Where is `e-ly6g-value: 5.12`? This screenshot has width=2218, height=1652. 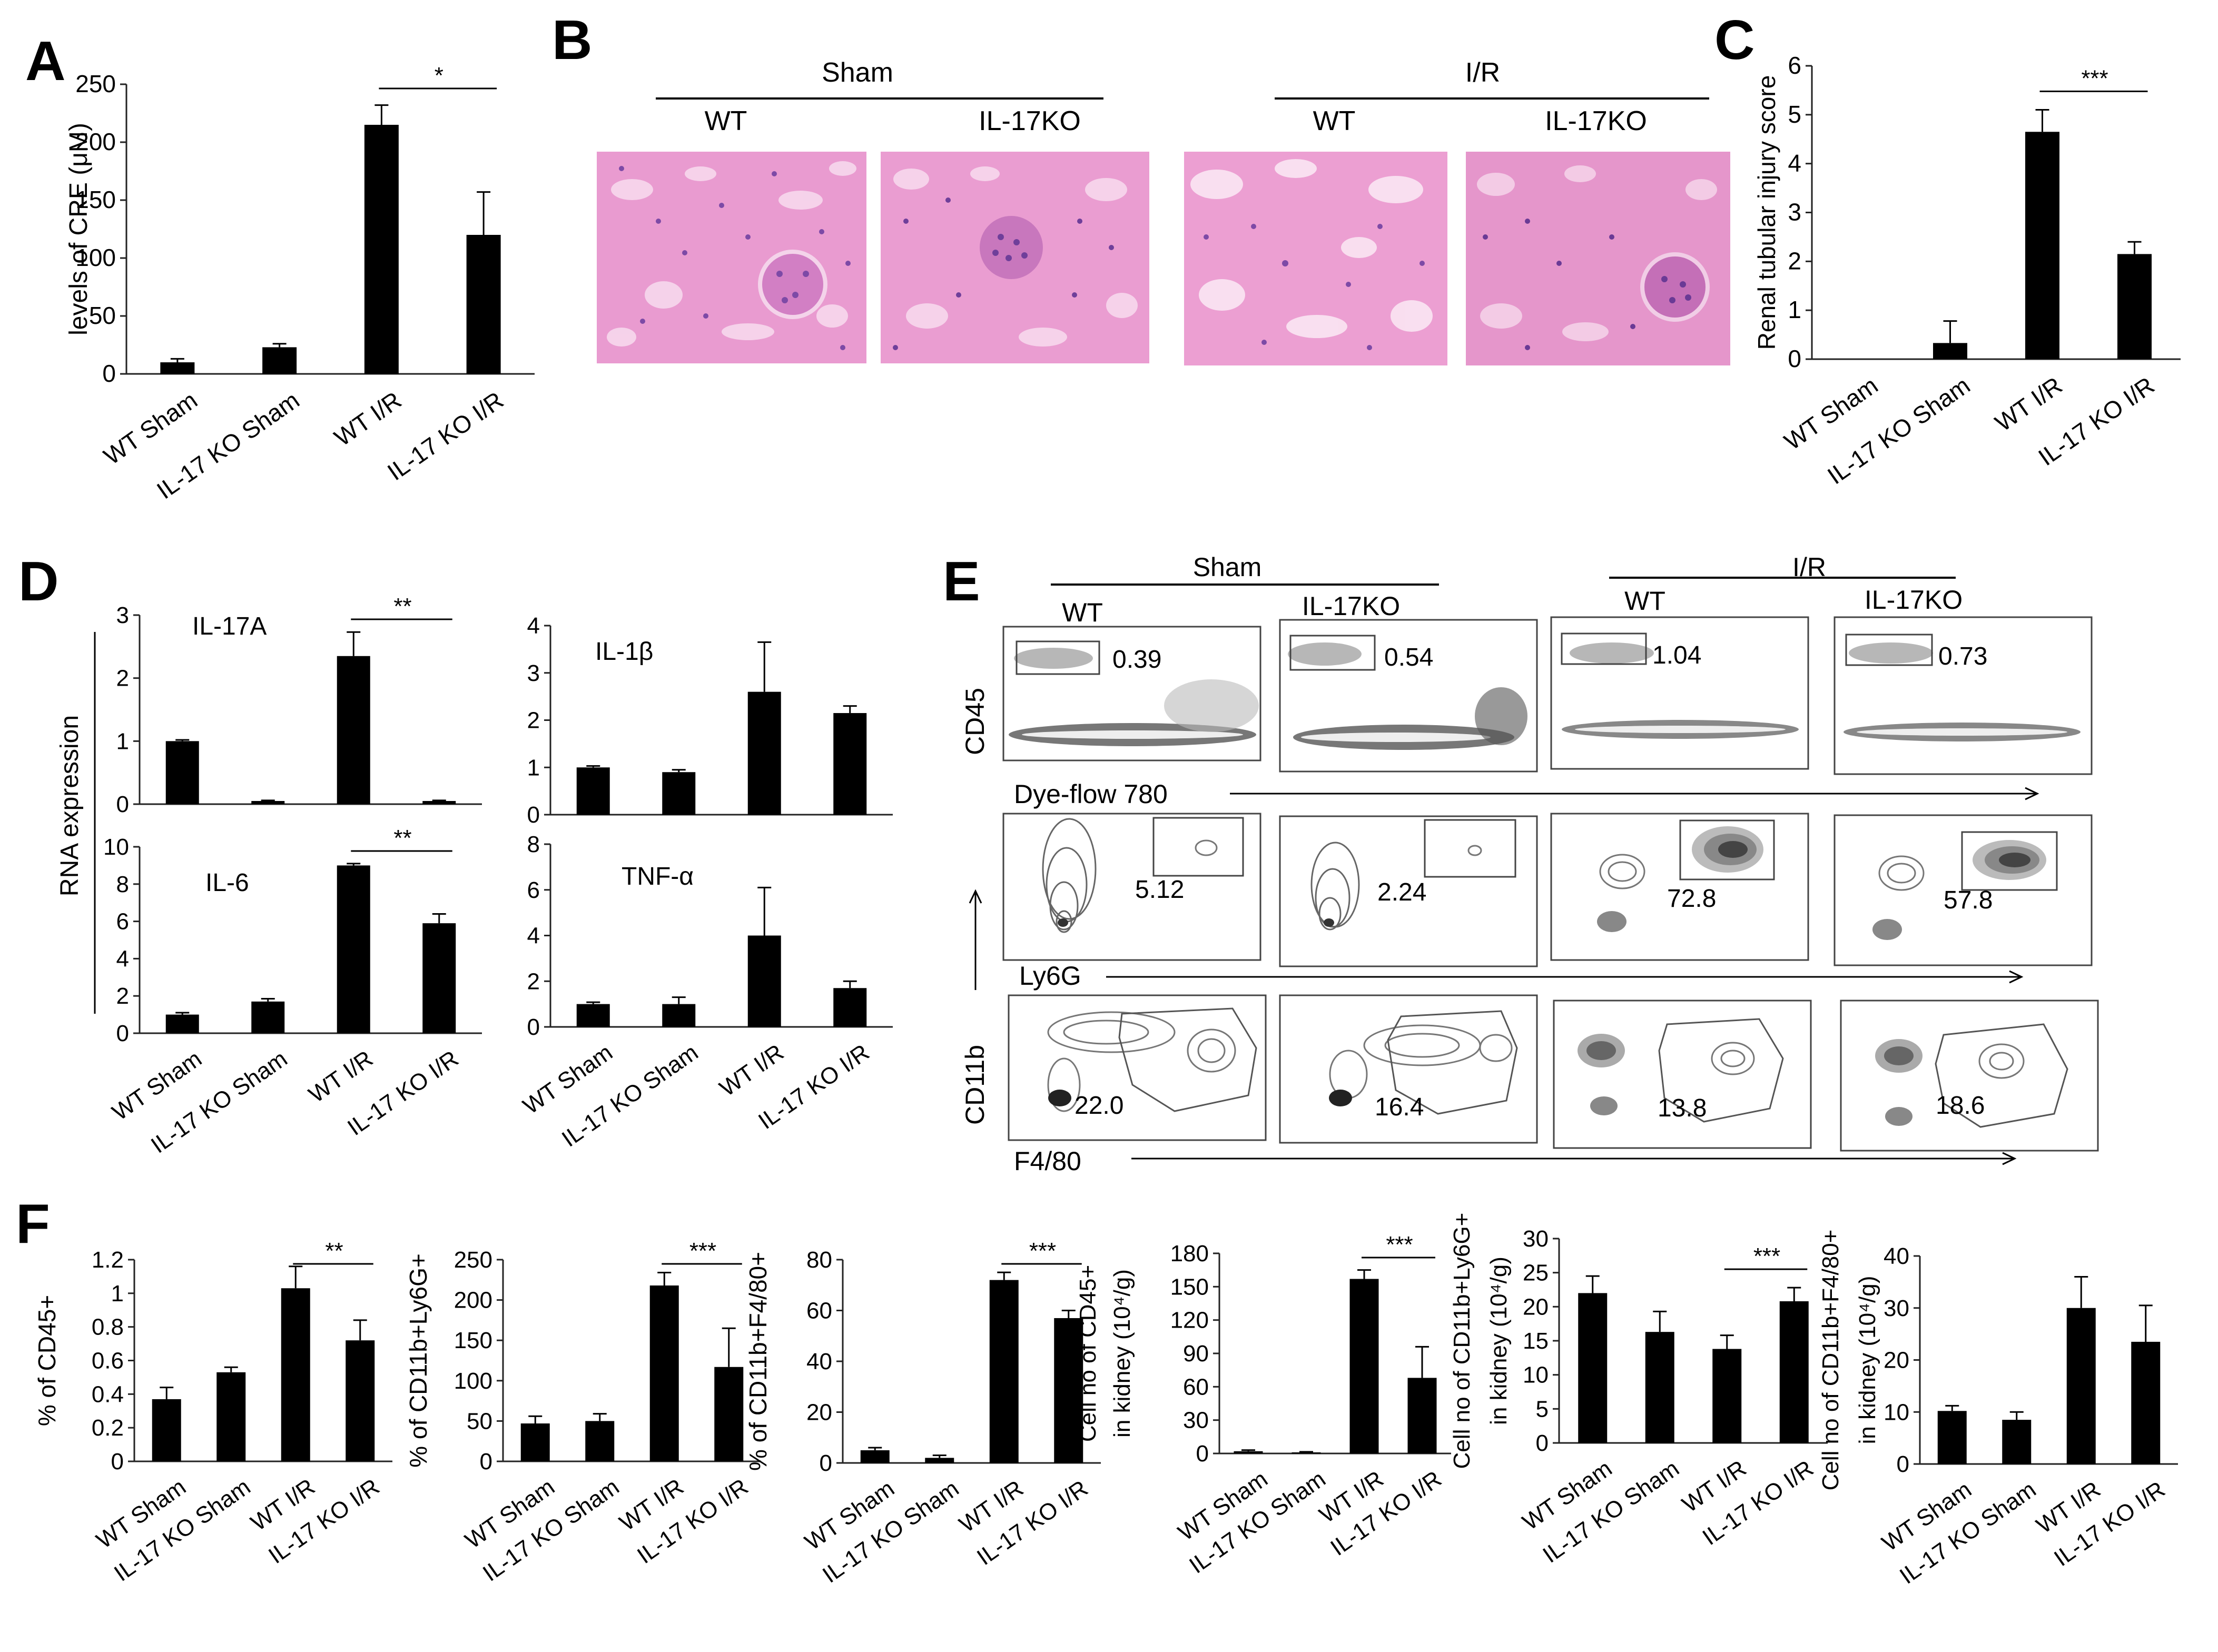 e-ly6g-value: 5.12 is located at coordinates (1159, 890).